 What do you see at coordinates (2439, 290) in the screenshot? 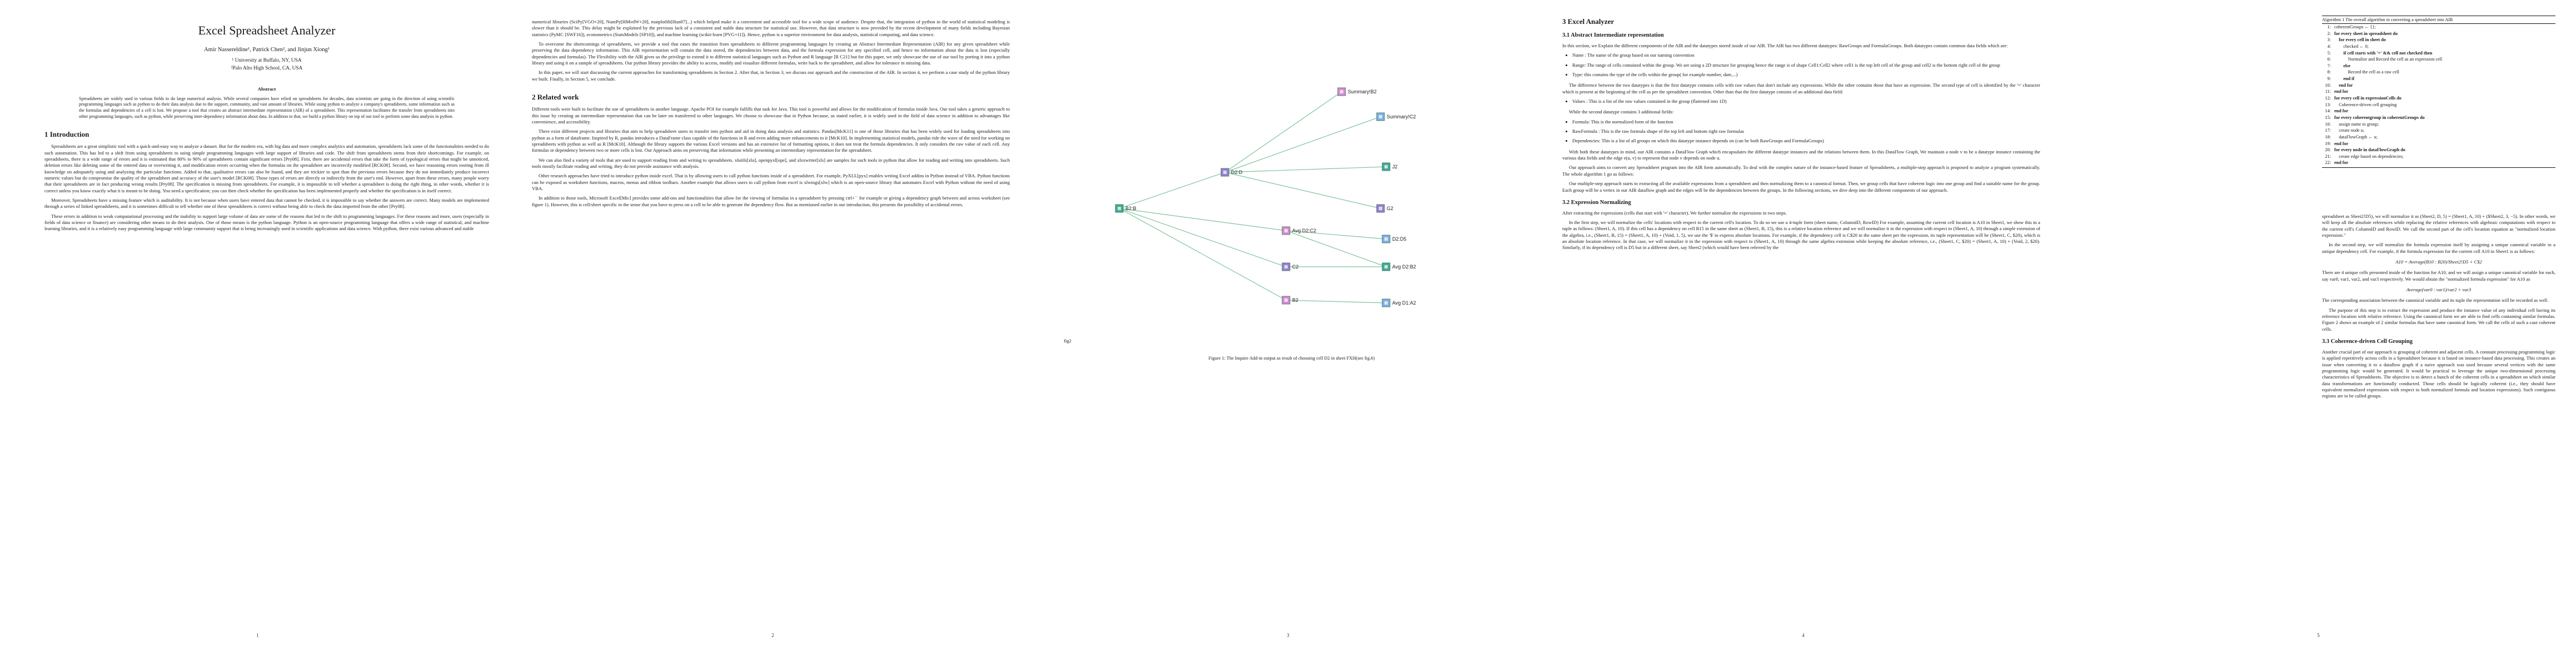
I see `equation: Average(var0 : var1)/var2 + var3` at bounding box center [2439, 290].